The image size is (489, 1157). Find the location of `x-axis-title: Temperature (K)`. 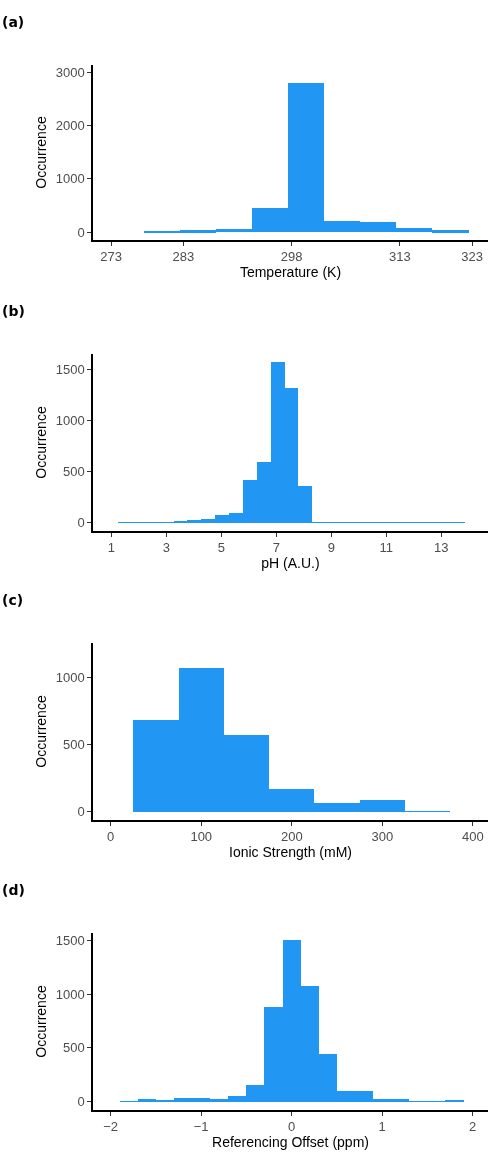

x-axis-title: Temperature (K) is located at coordinates (290, 272).